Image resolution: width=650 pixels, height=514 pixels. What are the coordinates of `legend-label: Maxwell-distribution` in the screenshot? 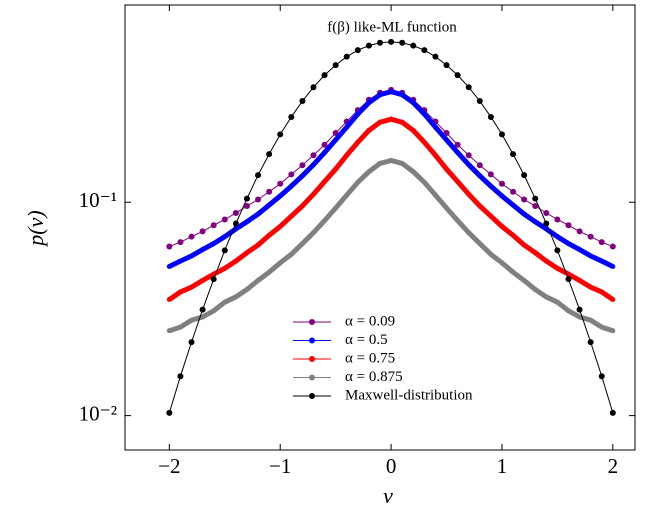 It's located at (409, 395).